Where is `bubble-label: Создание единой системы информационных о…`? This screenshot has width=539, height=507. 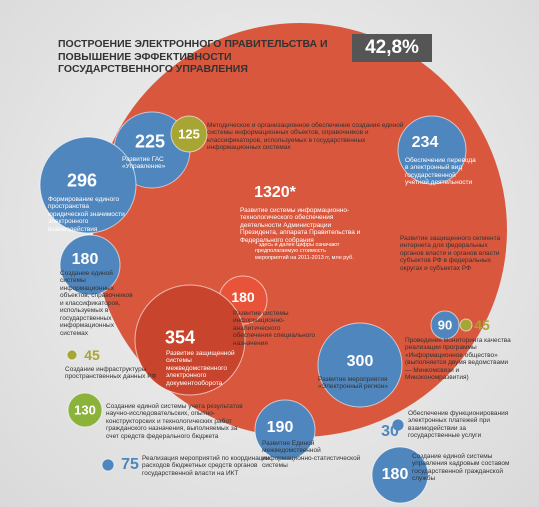 bubble-label: Создание единой системы информационных о… is located at coordinates (96, 303).